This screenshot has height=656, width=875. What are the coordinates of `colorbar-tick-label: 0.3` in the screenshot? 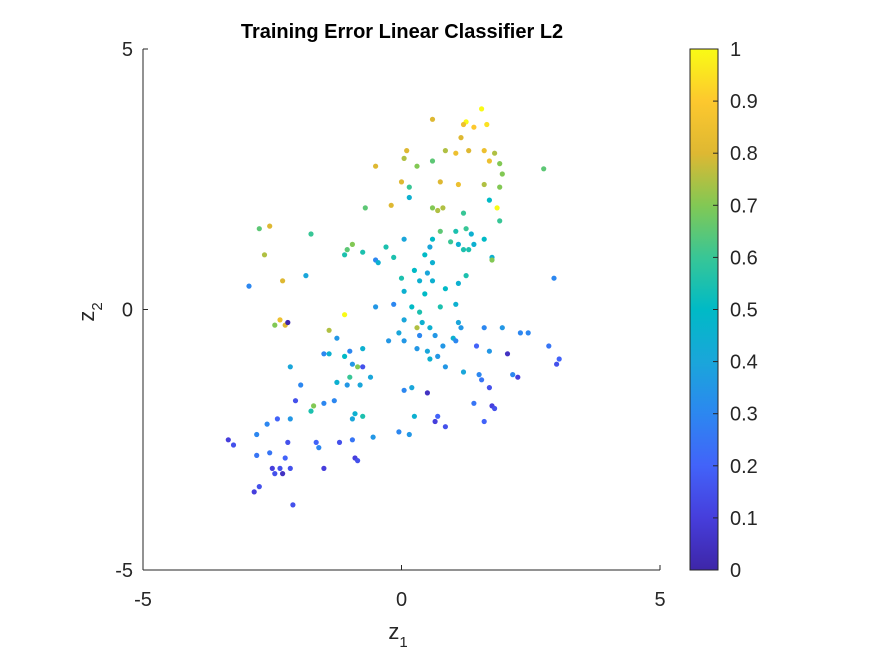 It's located at (744, 415).